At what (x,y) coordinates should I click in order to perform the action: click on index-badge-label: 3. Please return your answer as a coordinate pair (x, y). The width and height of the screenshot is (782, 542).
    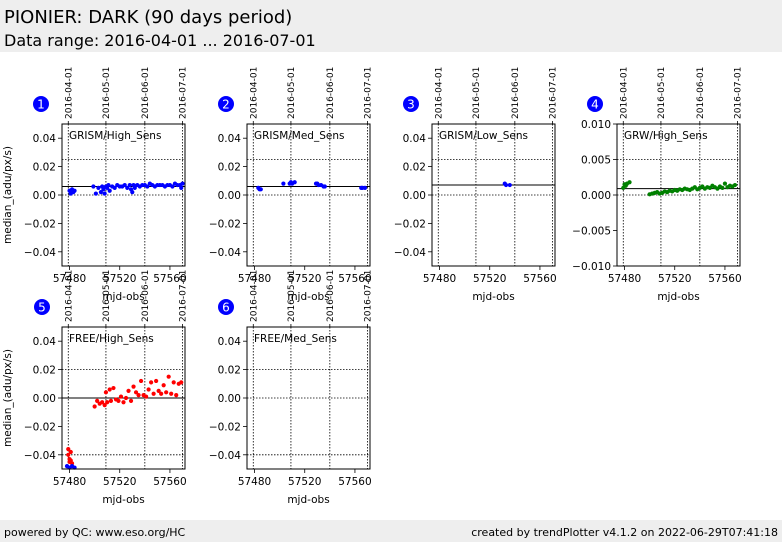
    Looking at the image, I should click on (411, 105).